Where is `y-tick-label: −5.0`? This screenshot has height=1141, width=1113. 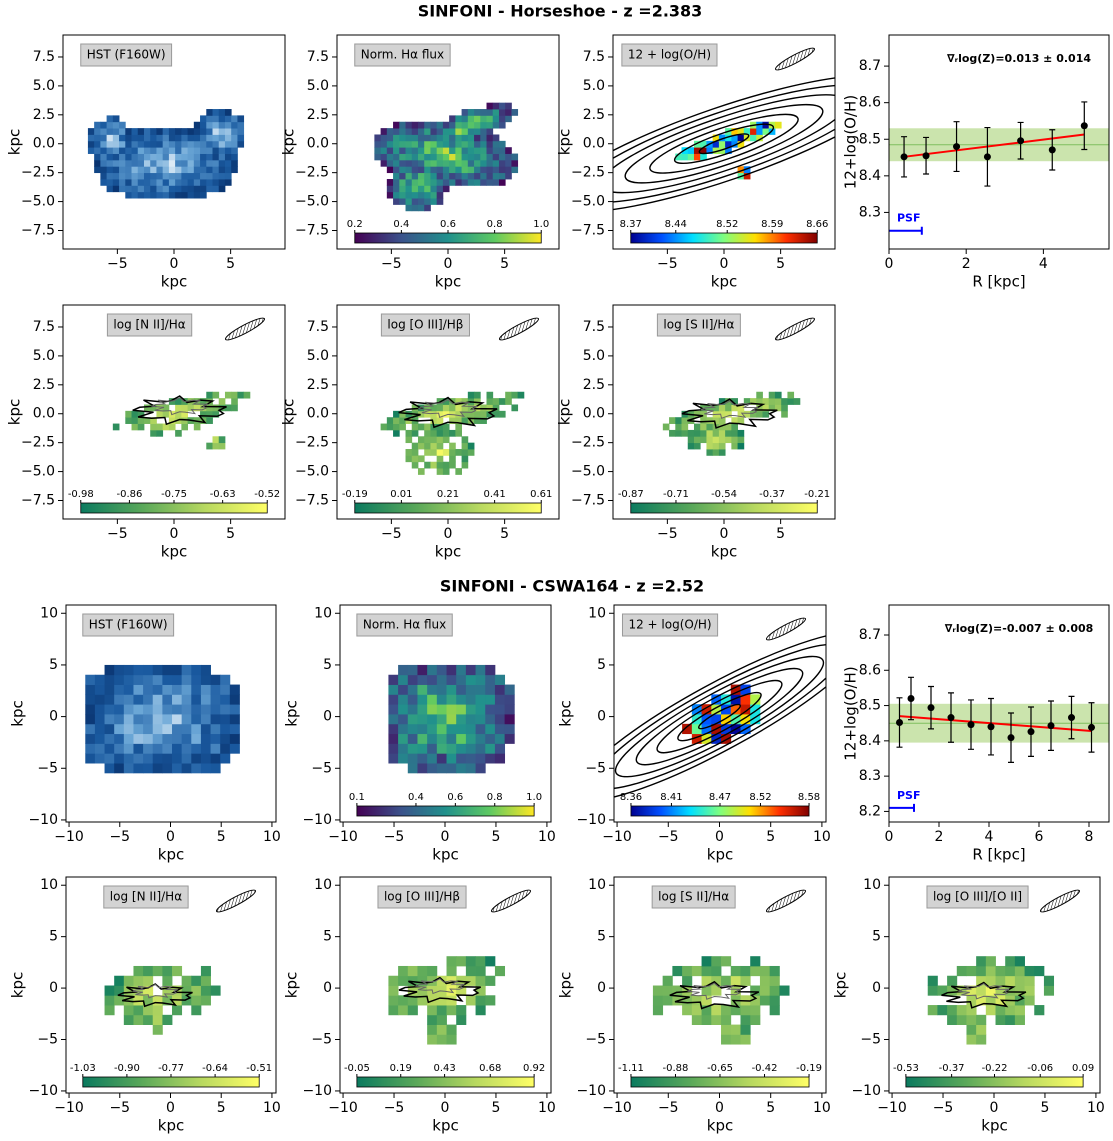 y-tick-label: −5.0 is located at coordinates (588, 202).